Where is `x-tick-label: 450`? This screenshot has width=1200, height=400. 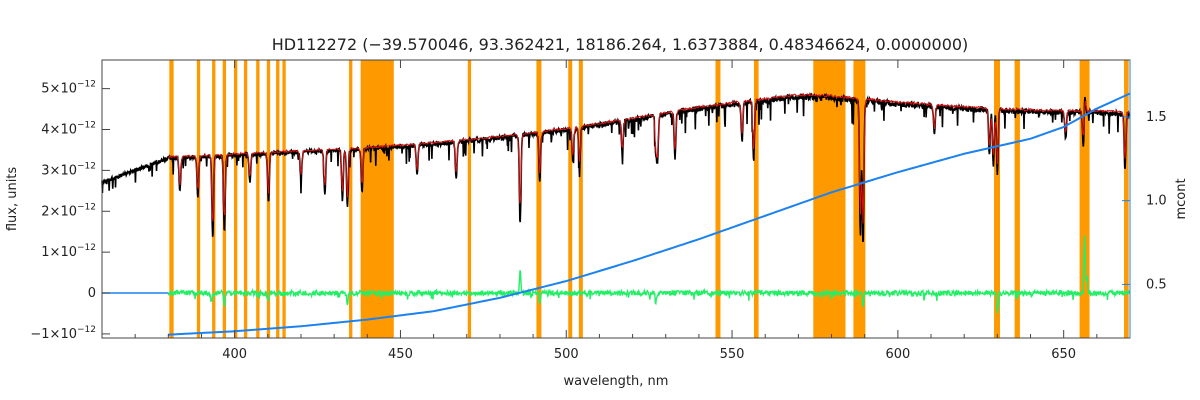 x-tick-label: 450 is located at coordinates (400, 354).